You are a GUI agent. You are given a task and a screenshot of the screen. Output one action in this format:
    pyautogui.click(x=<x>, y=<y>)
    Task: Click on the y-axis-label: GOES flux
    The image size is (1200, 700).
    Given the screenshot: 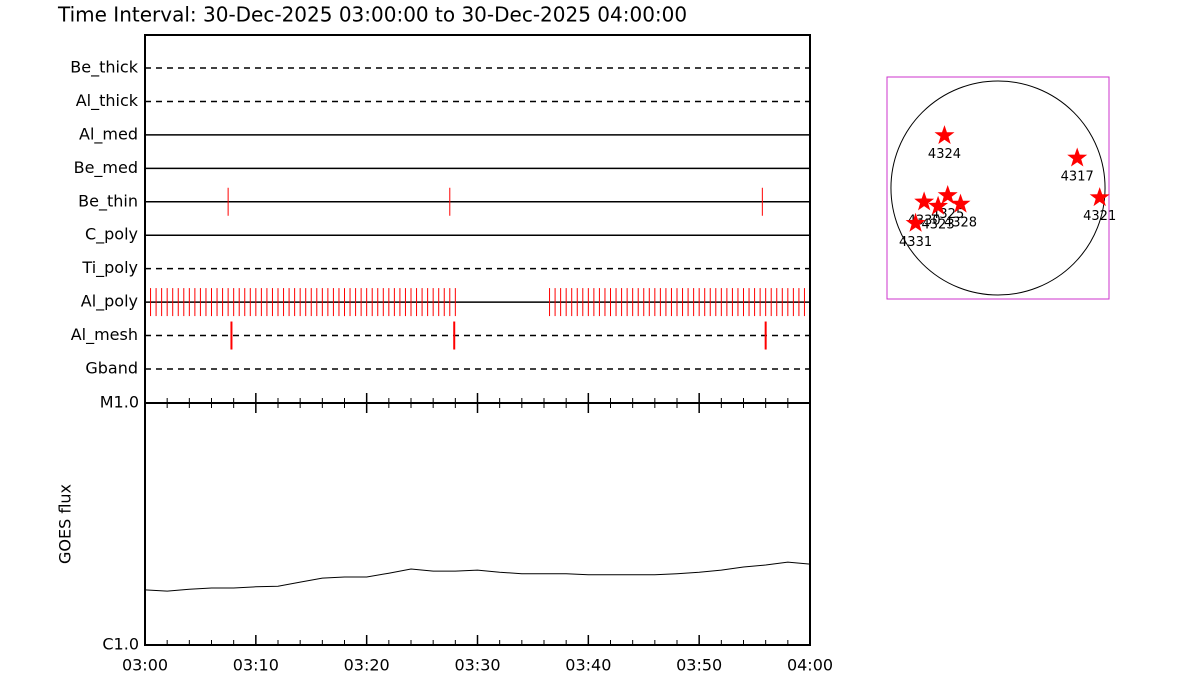 What is the action you would take?
    pyautogui.click(x=65, y=524)
    